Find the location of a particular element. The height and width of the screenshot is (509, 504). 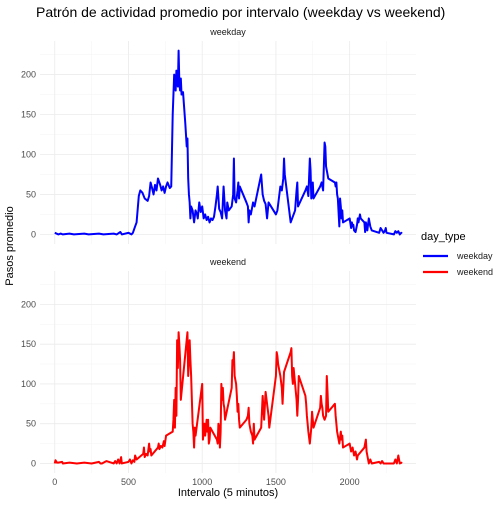

x-tick-label: 500 is located at coordinates (128, 482).